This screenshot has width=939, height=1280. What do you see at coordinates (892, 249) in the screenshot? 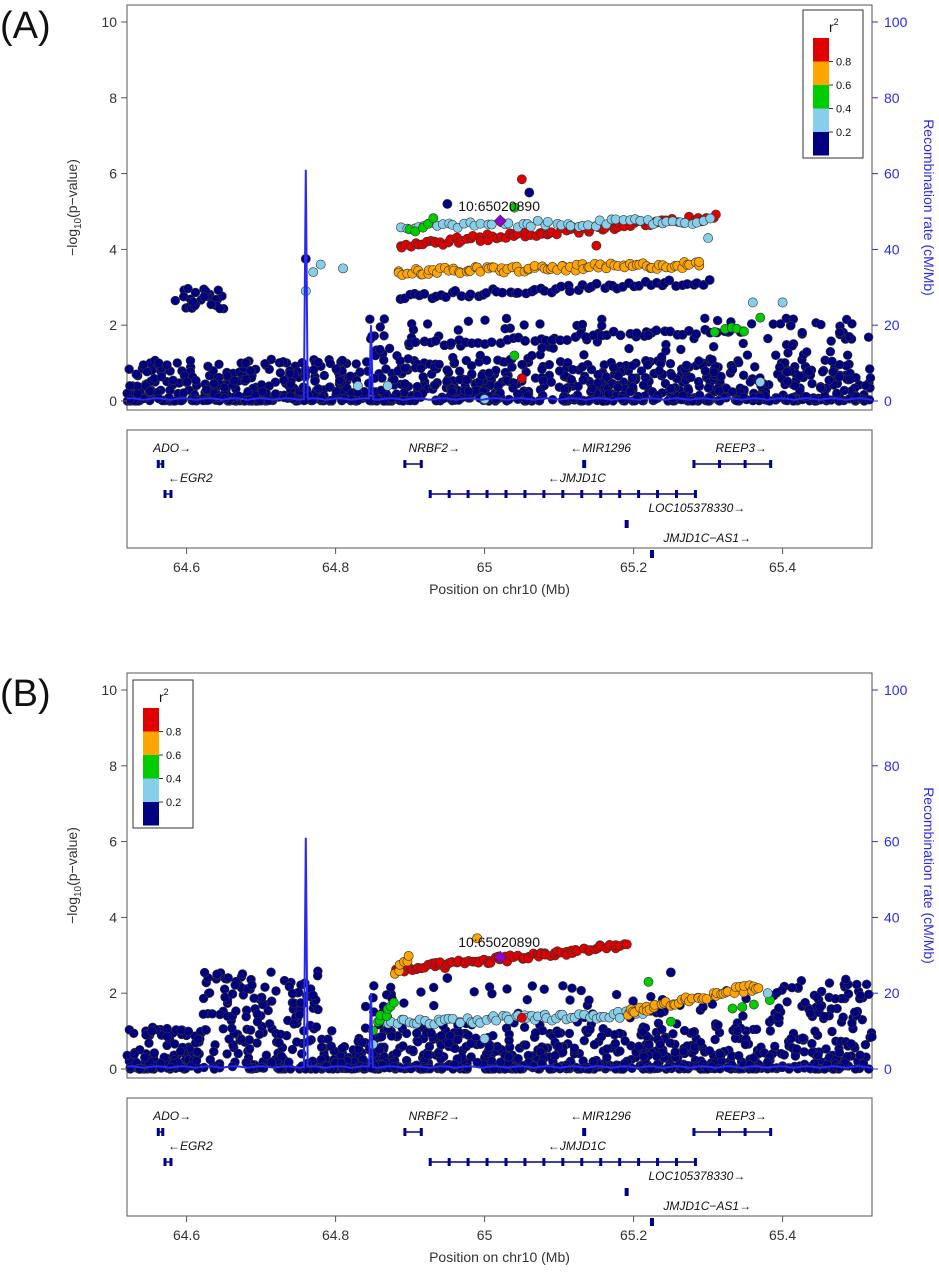
I see `y-right-tick-label: 40` at bounding box center [892, 249].